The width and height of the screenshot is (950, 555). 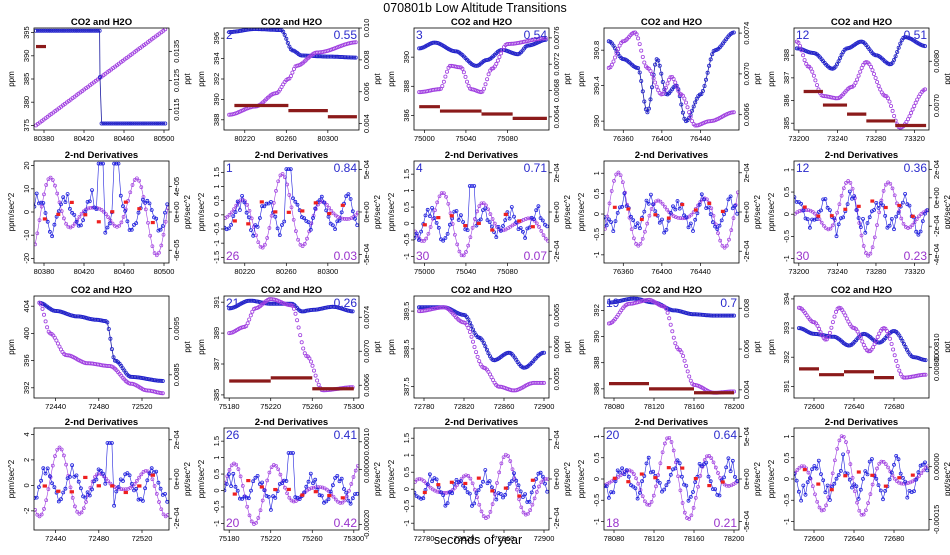 I want to click on co2-line, so click(x=482, y=337).